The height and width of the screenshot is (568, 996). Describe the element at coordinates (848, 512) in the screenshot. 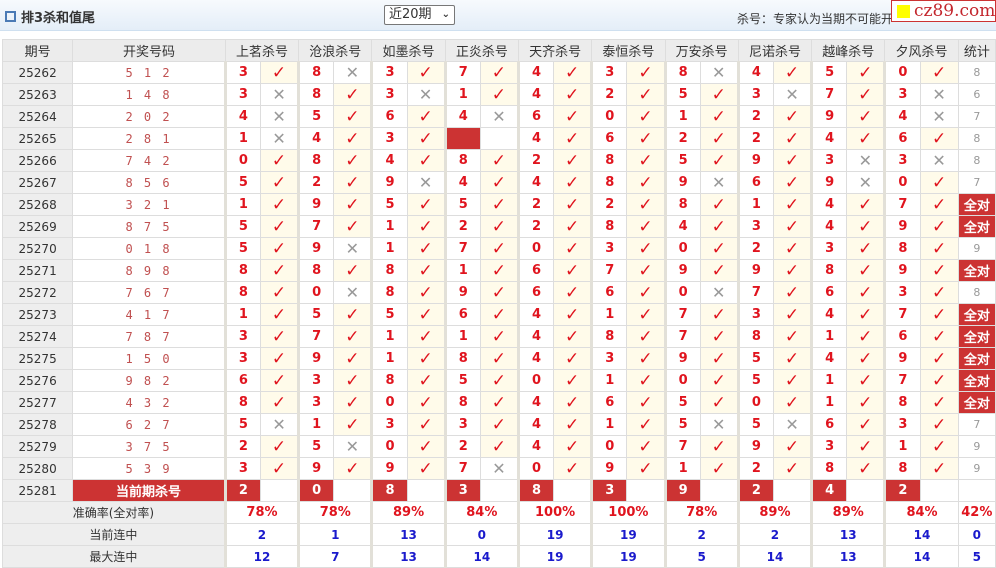

I see `summary-value: 89%` at that location.